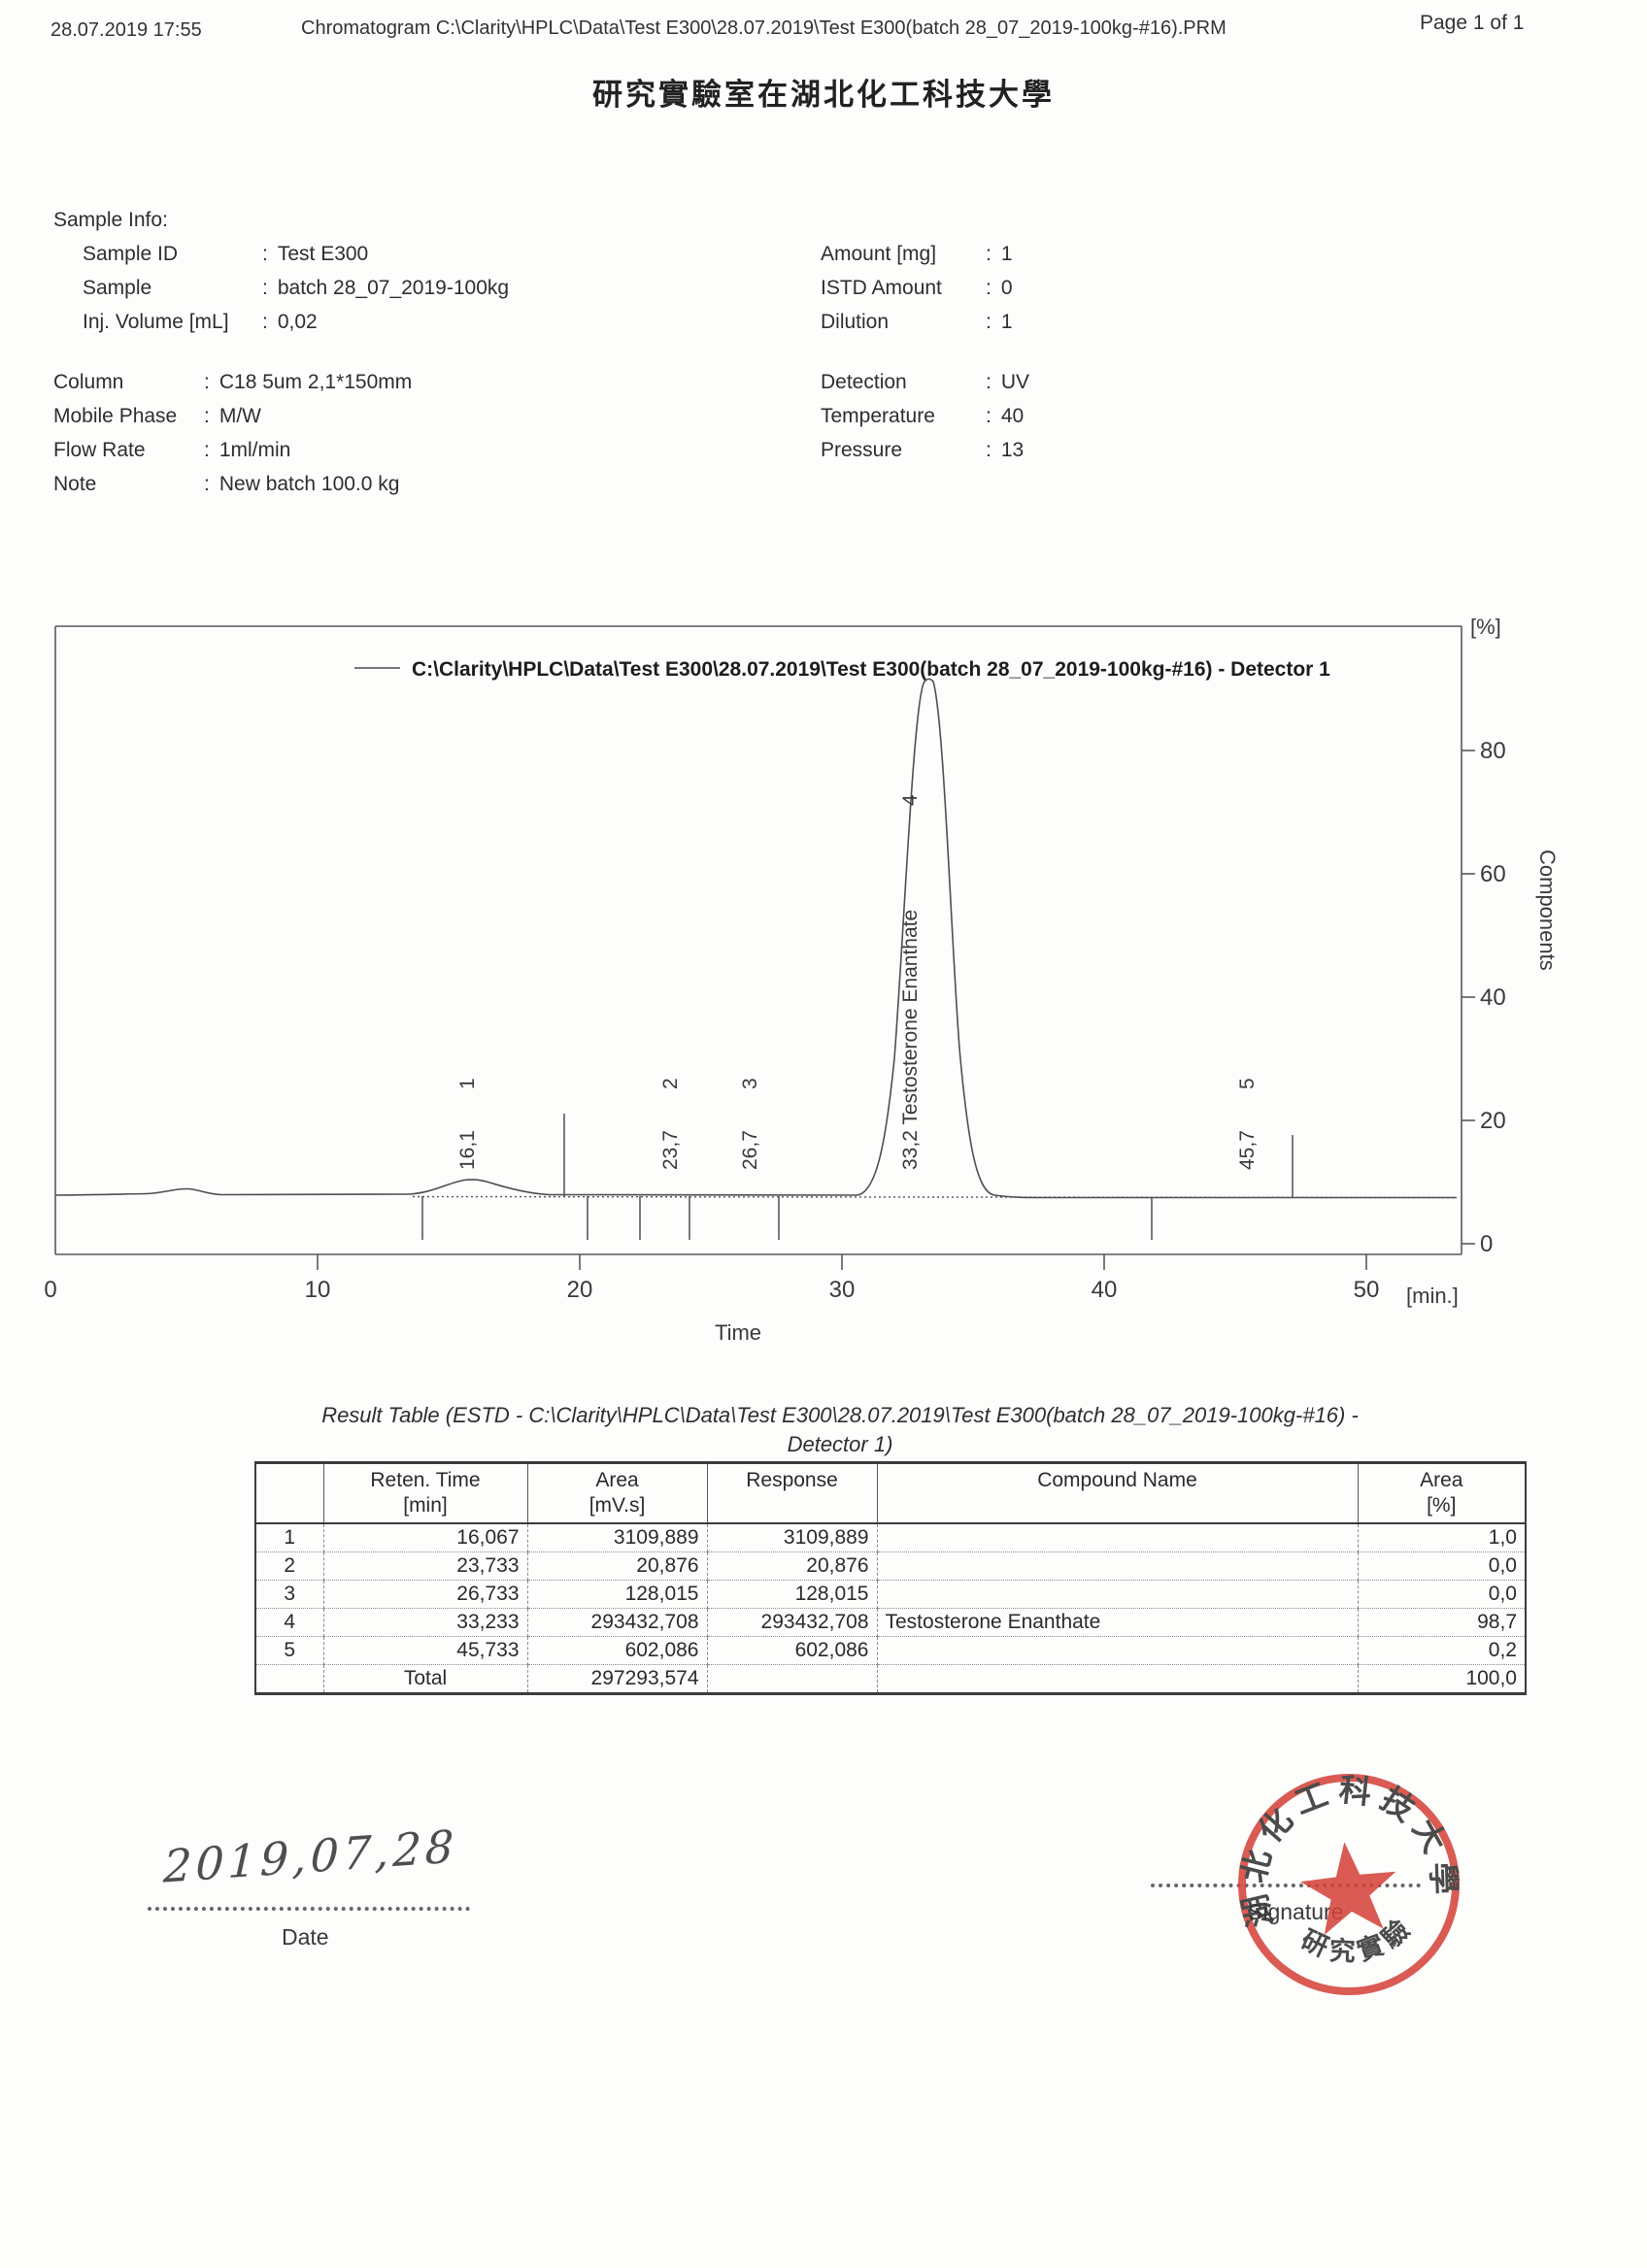  I want to click on info-value: Test E300, so click(323, 254).